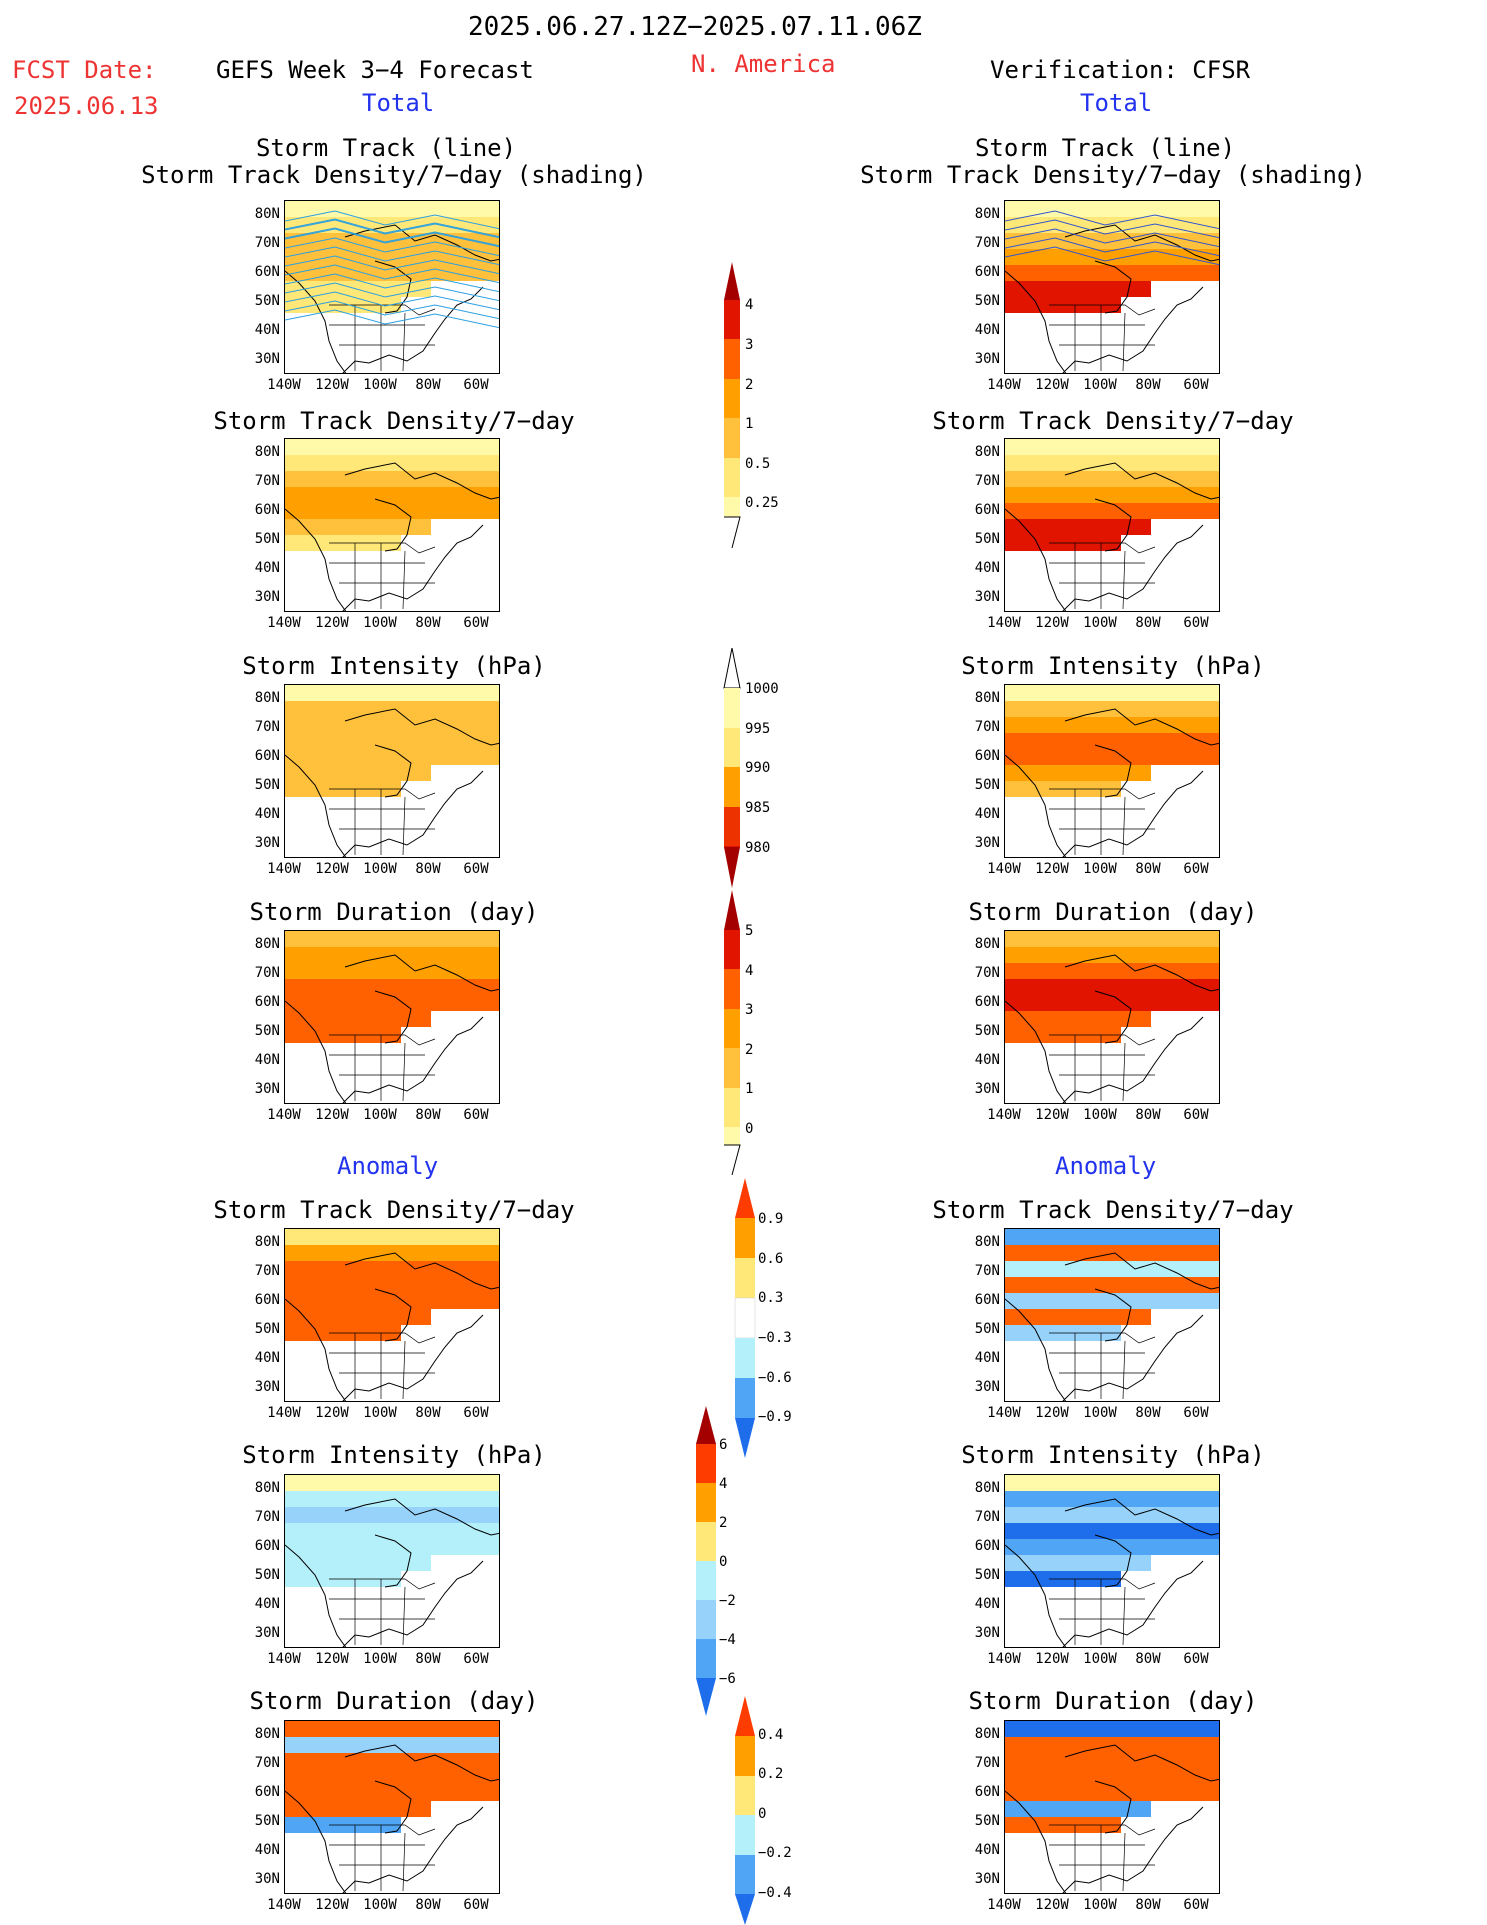 The image size is (1487, 1925). Describe the element at coordinates (1120, 70) in the screenshot. I see `right-title: Verification: CFSR` at that location.